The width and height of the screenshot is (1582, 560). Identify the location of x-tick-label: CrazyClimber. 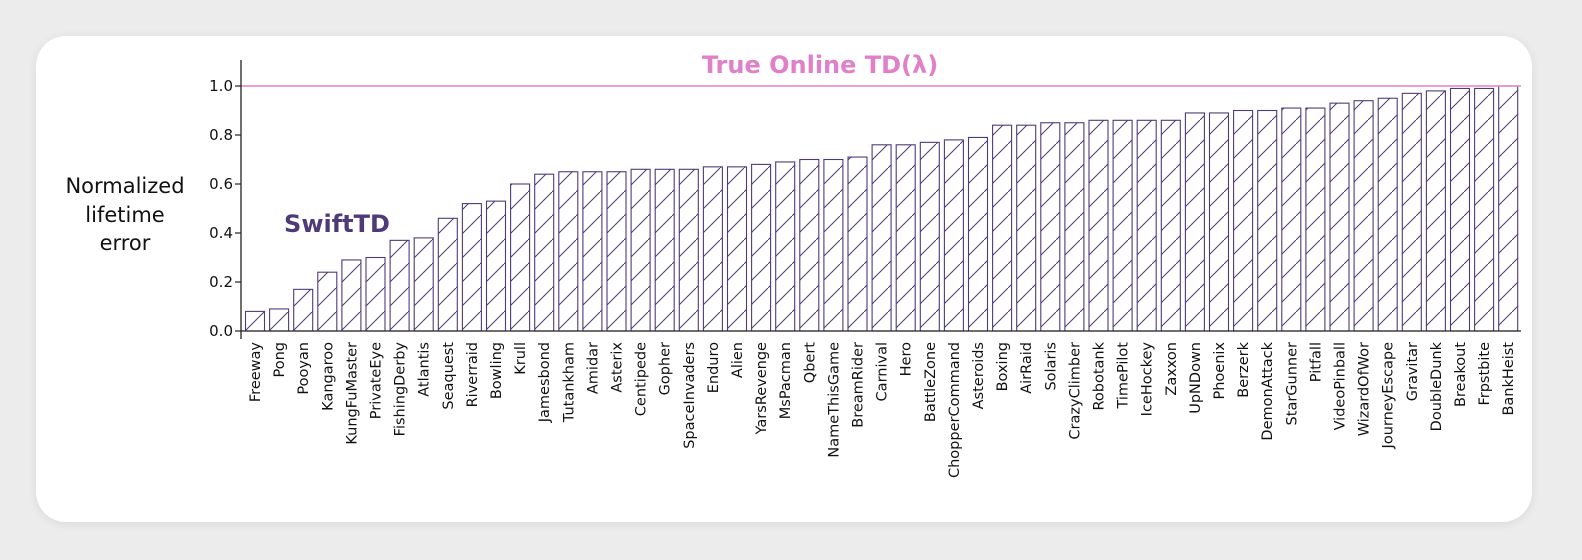
(1075, 391).